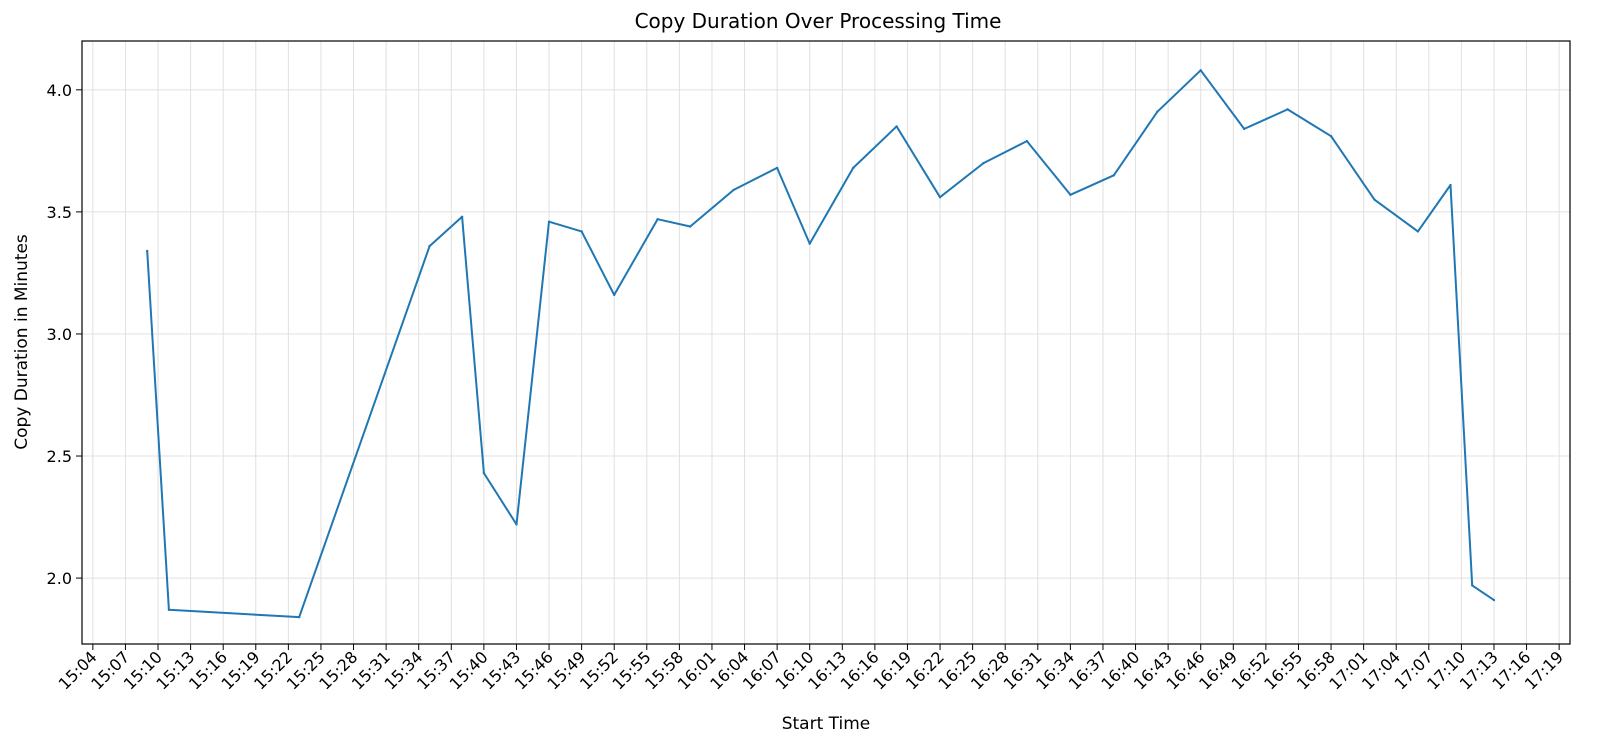 This screenshot has height=745, width=1600. What do you see at coordinates (59, 90) in the screenshot?
I see `y-tick-label: 4.0` at bounding box center [59, 90].